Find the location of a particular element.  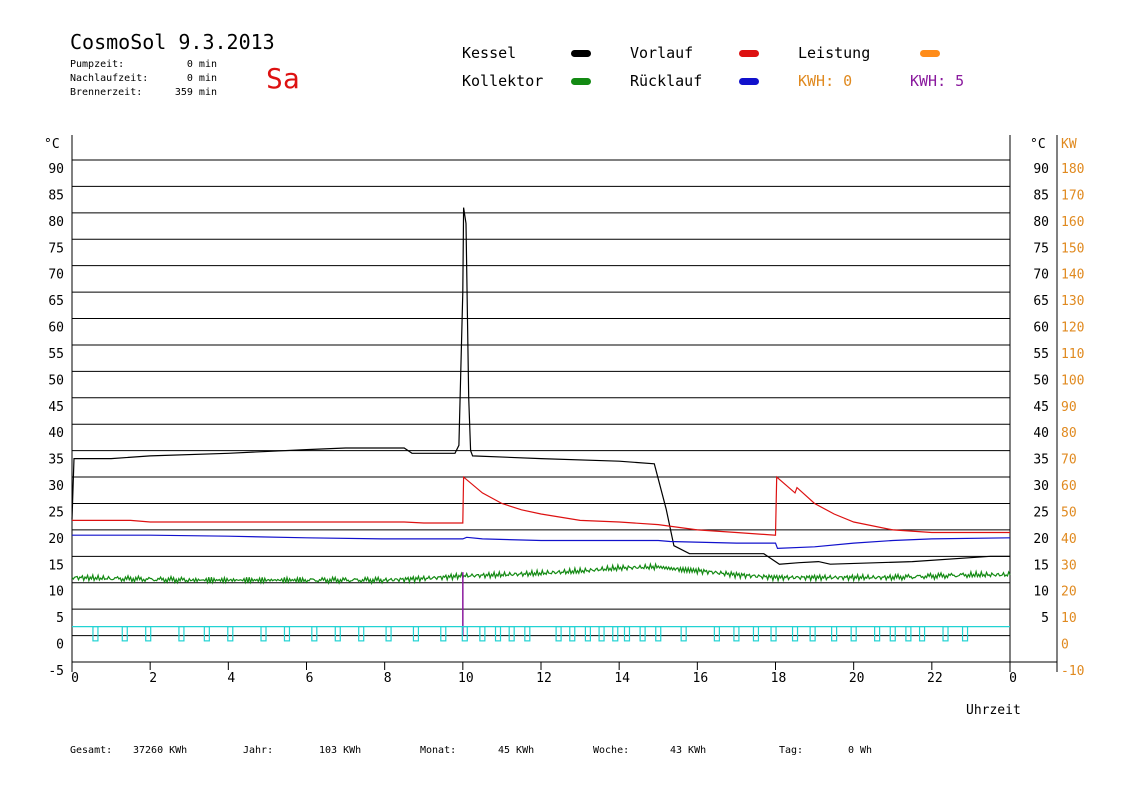

x-axis-label: Uhrzeit is located at coordinates (993, 710).